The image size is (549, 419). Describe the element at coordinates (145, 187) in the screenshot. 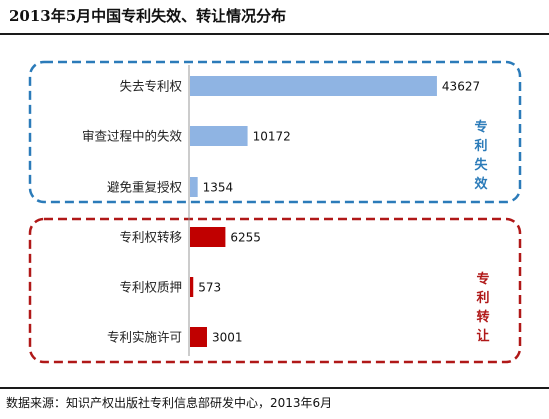

I see `category-label: 避免重复授权` at that location.